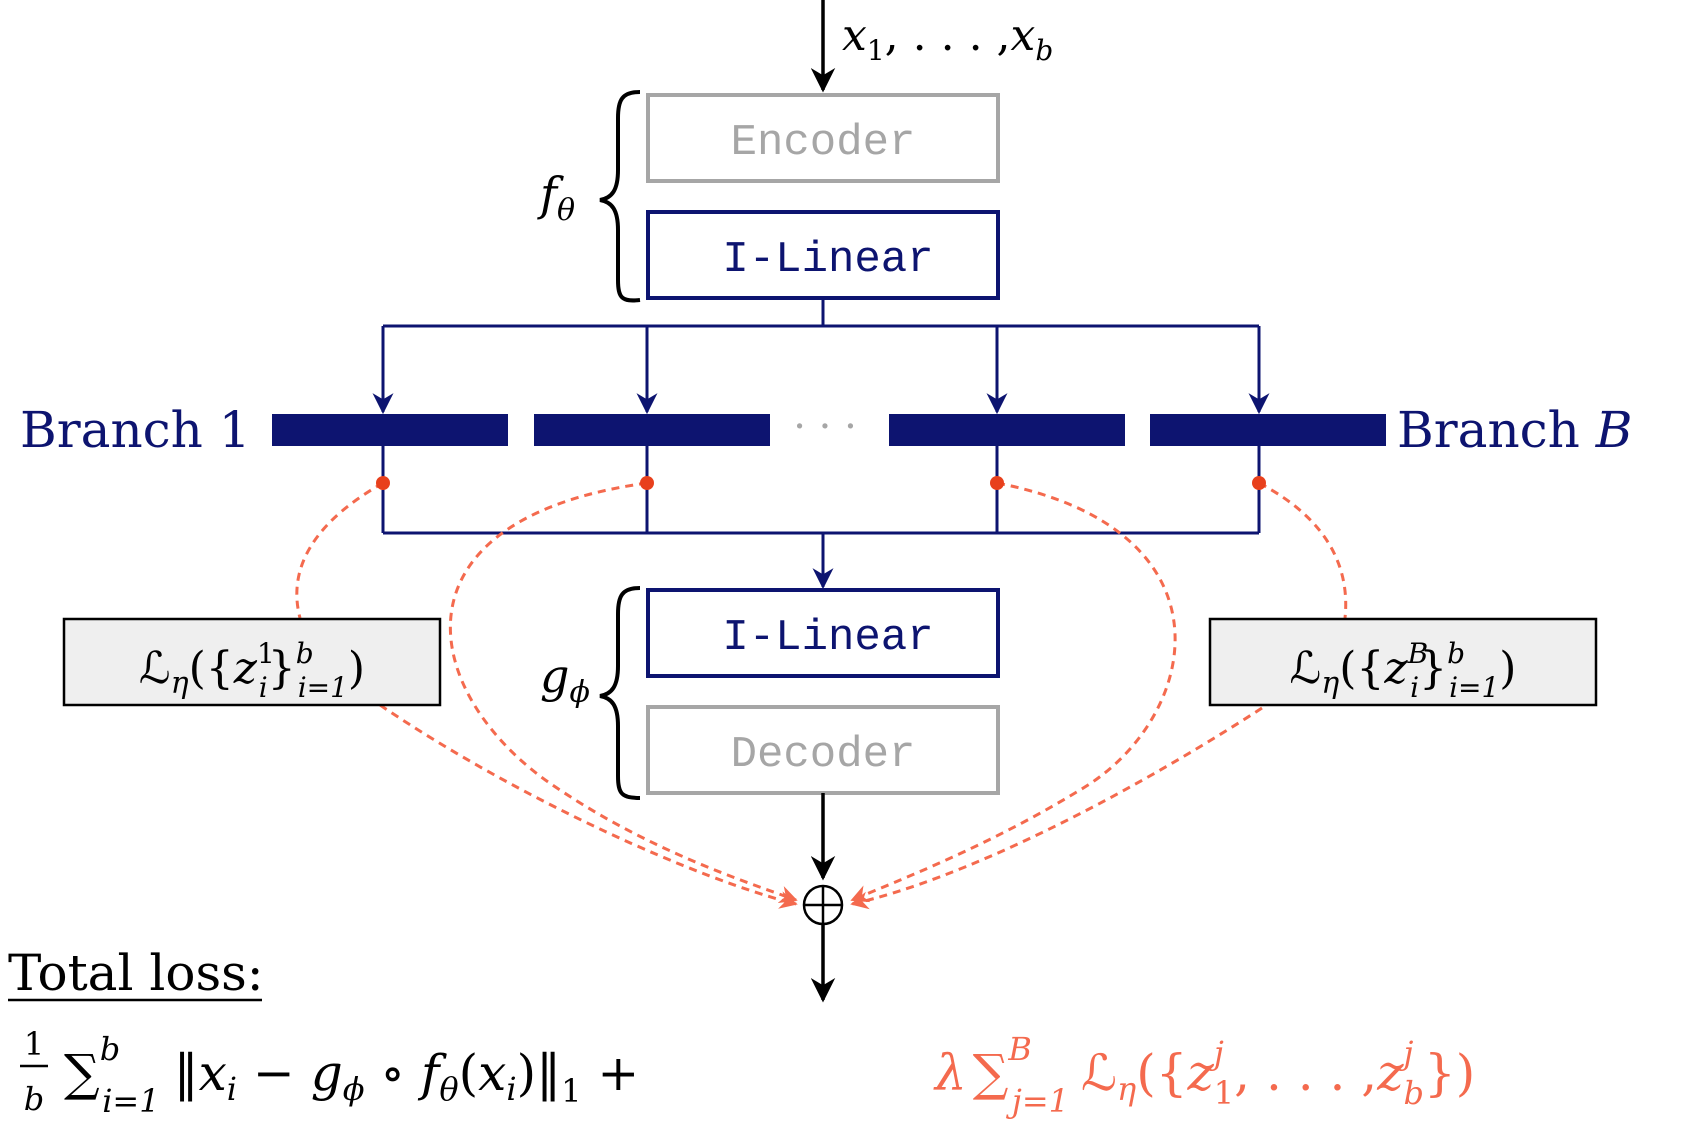  Describe the element at coordinates (588, 806) in the screenshot. I see `curve-loss1-to-sum` at that location.